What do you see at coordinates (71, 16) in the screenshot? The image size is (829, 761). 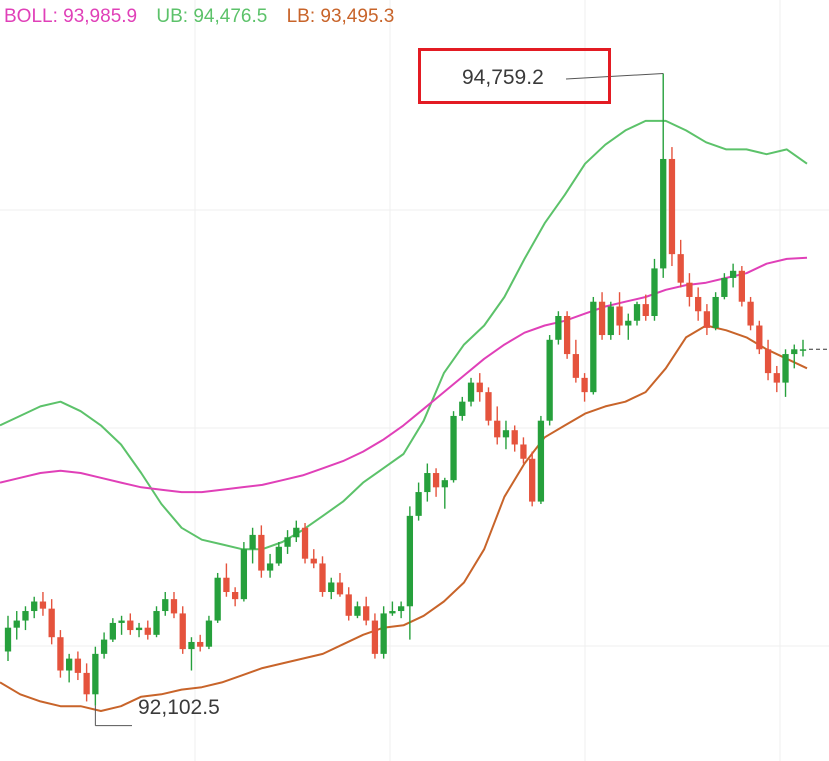 I see `boll-value: BOLL: 93,985.9` at bounding box center [71, 16].